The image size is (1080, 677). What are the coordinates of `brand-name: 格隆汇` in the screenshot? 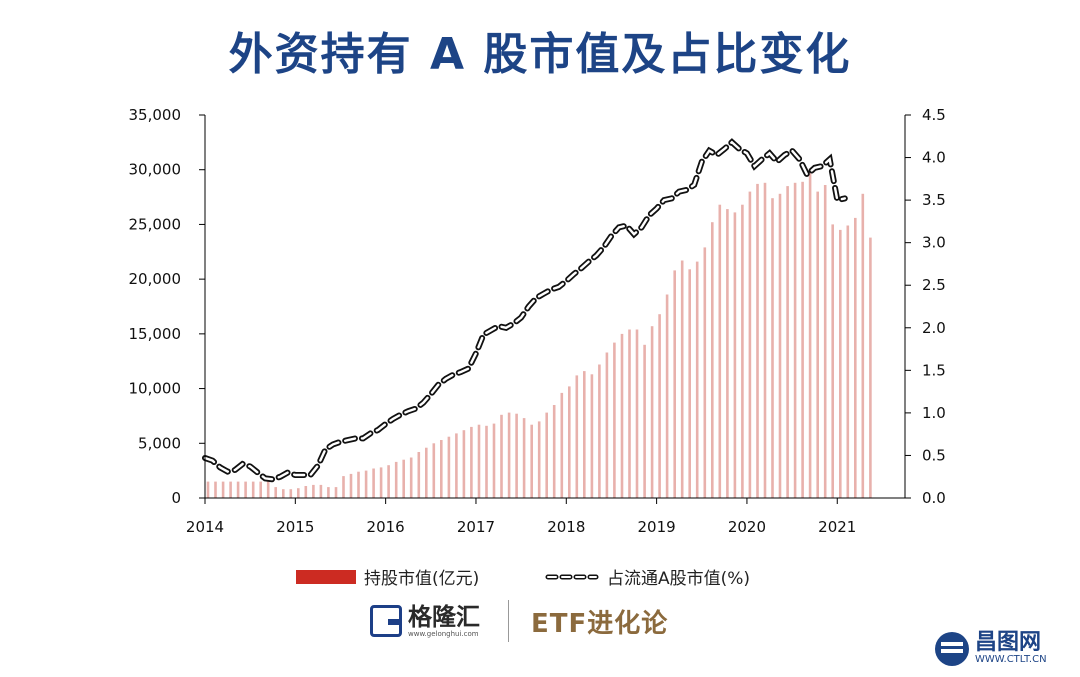 It's located at (444, 617).